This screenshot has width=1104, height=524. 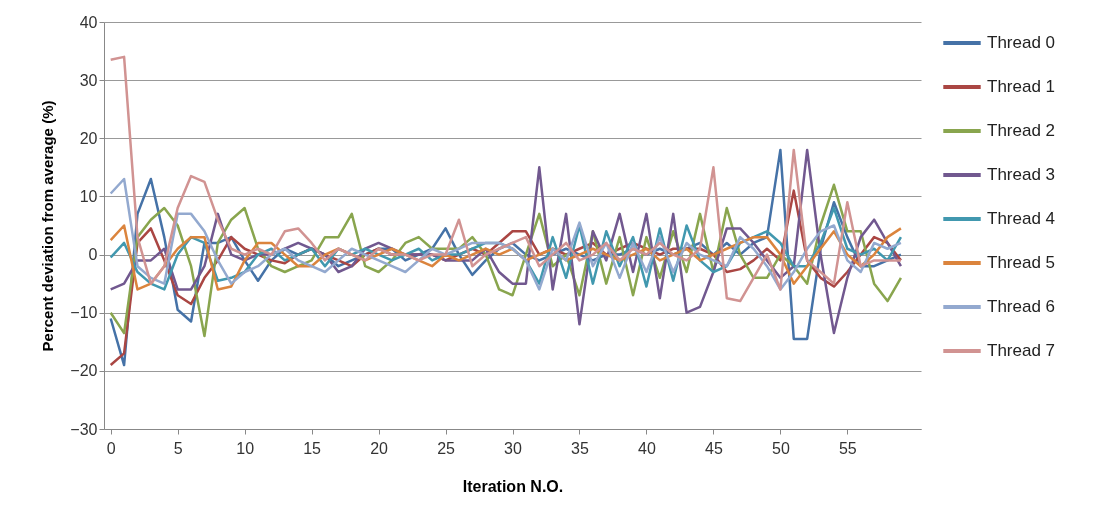 I want to click on y-tick-label: 30, so click(x=88, y=80).